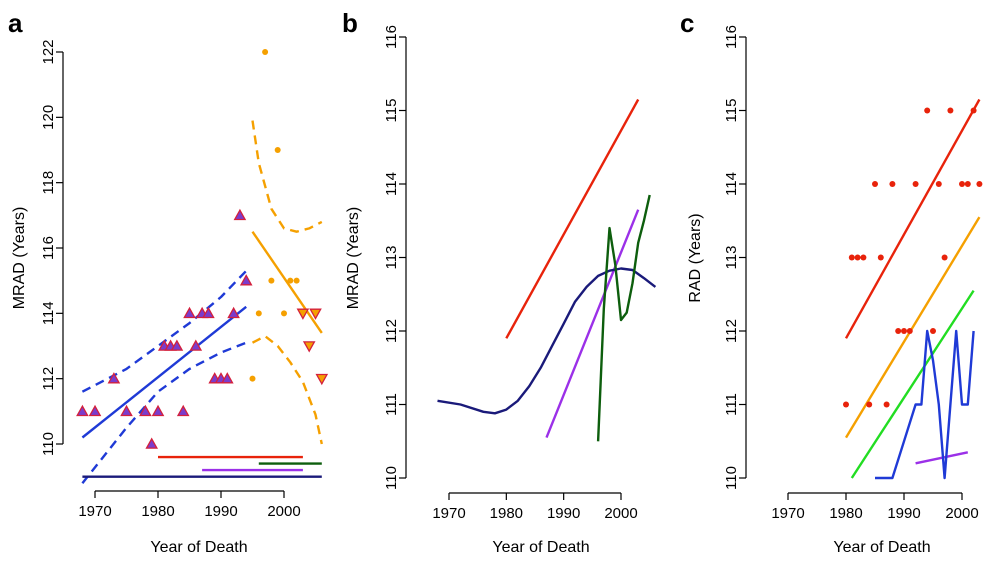 Image resolution: width=1000 pixels, height=573 pixels. Describe the element at coordinates (695, 257) in the screenshot. I see `panel-c-ylabel: RAD (Years)` at that location.